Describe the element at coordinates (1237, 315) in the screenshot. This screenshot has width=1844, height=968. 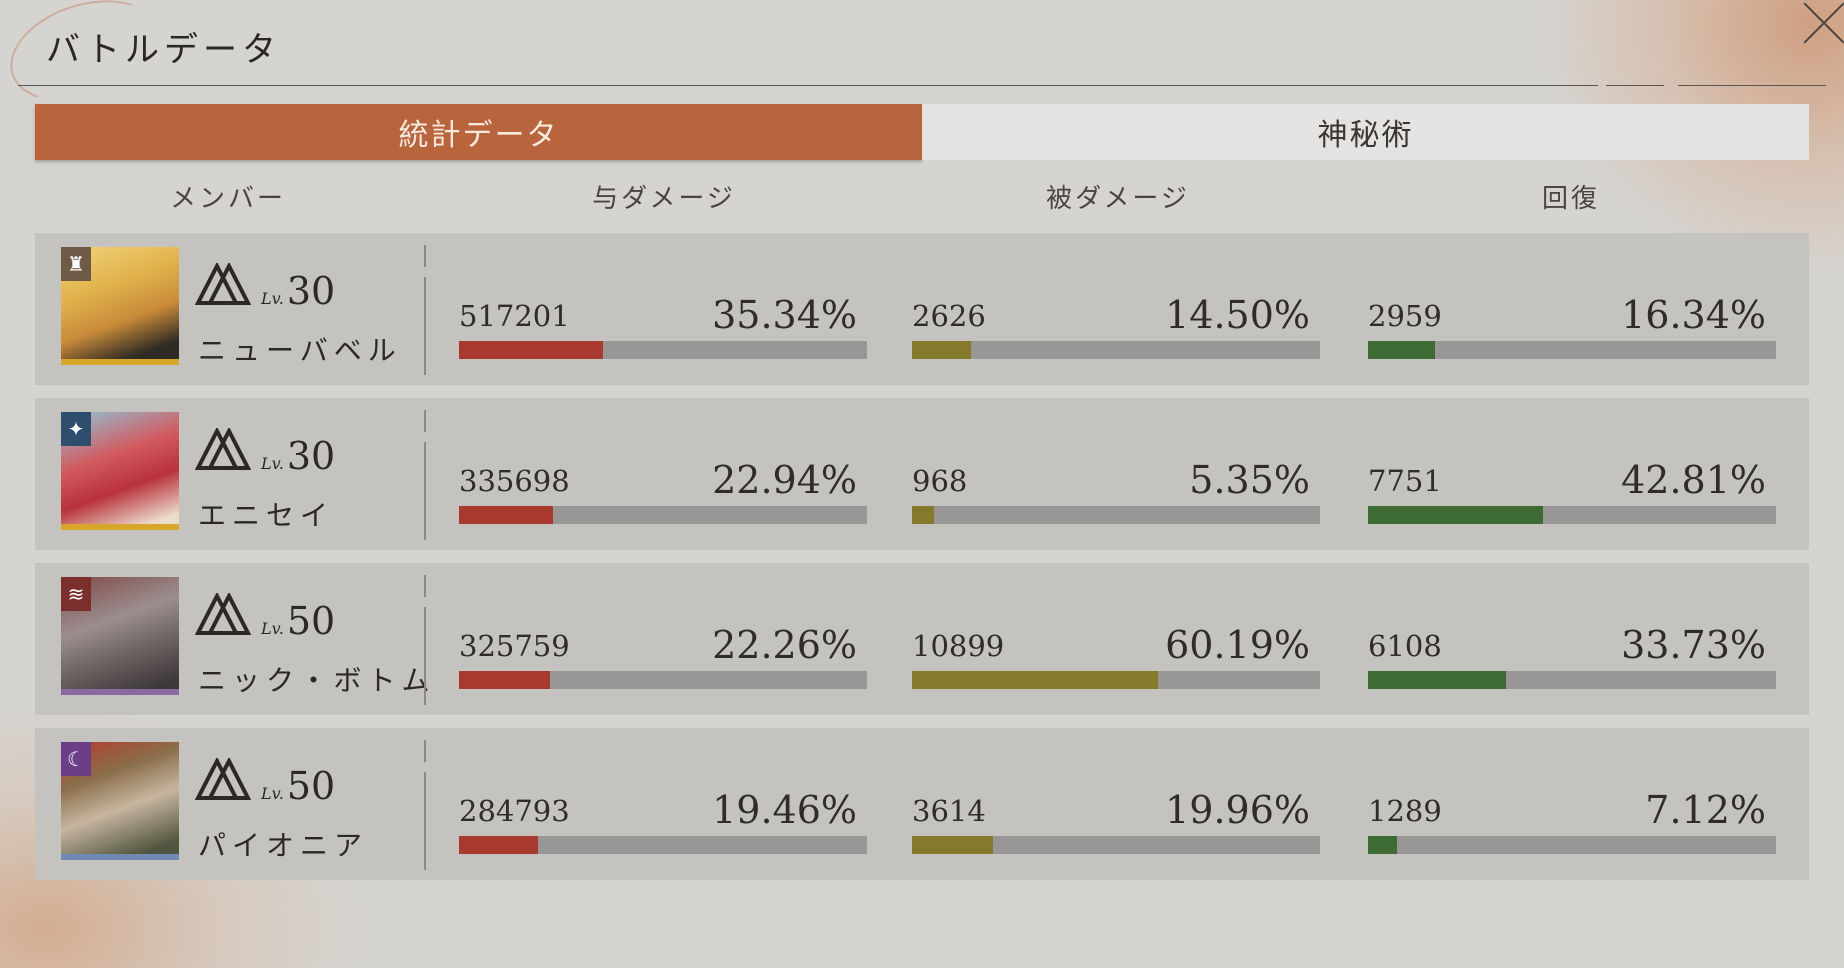
I see `stat-taken-percent: 14.50%` at that location.